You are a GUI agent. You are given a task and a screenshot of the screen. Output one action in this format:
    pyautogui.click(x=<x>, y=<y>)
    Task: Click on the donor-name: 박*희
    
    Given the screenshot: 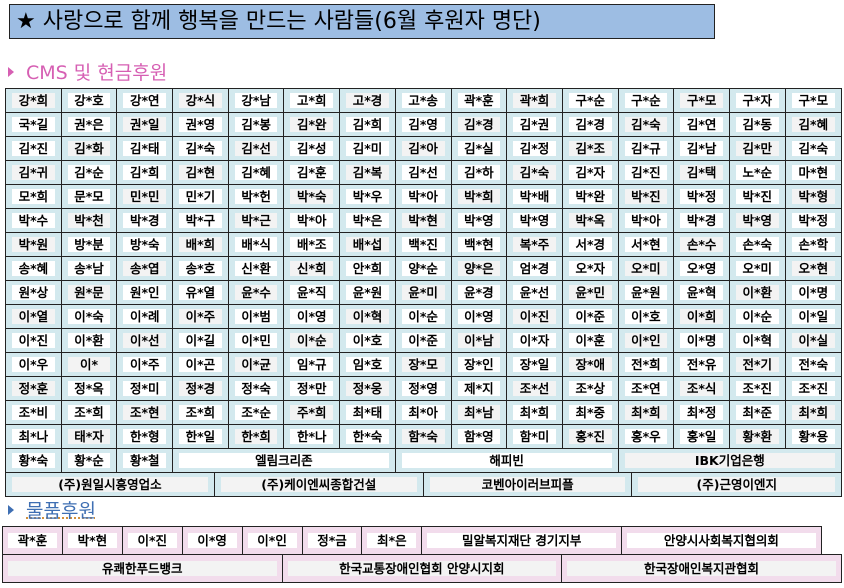 What is the action you would take?
    pyautogui.click(x=479, y=196)
    